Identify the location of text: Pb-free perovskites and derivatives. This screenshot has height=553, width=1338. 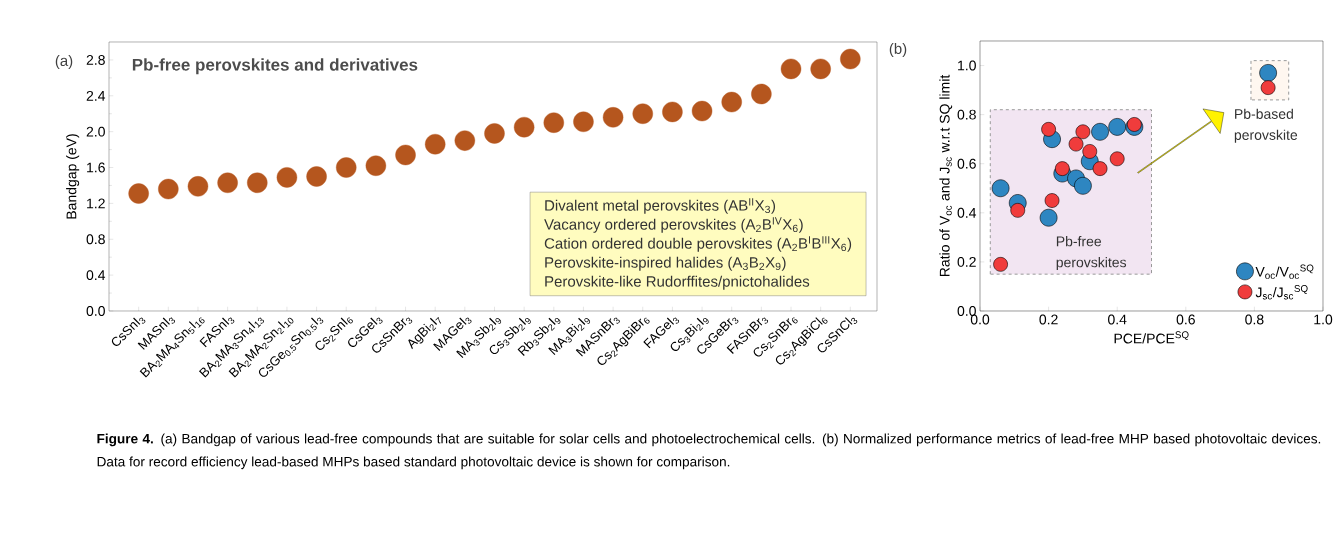
(275, 66).